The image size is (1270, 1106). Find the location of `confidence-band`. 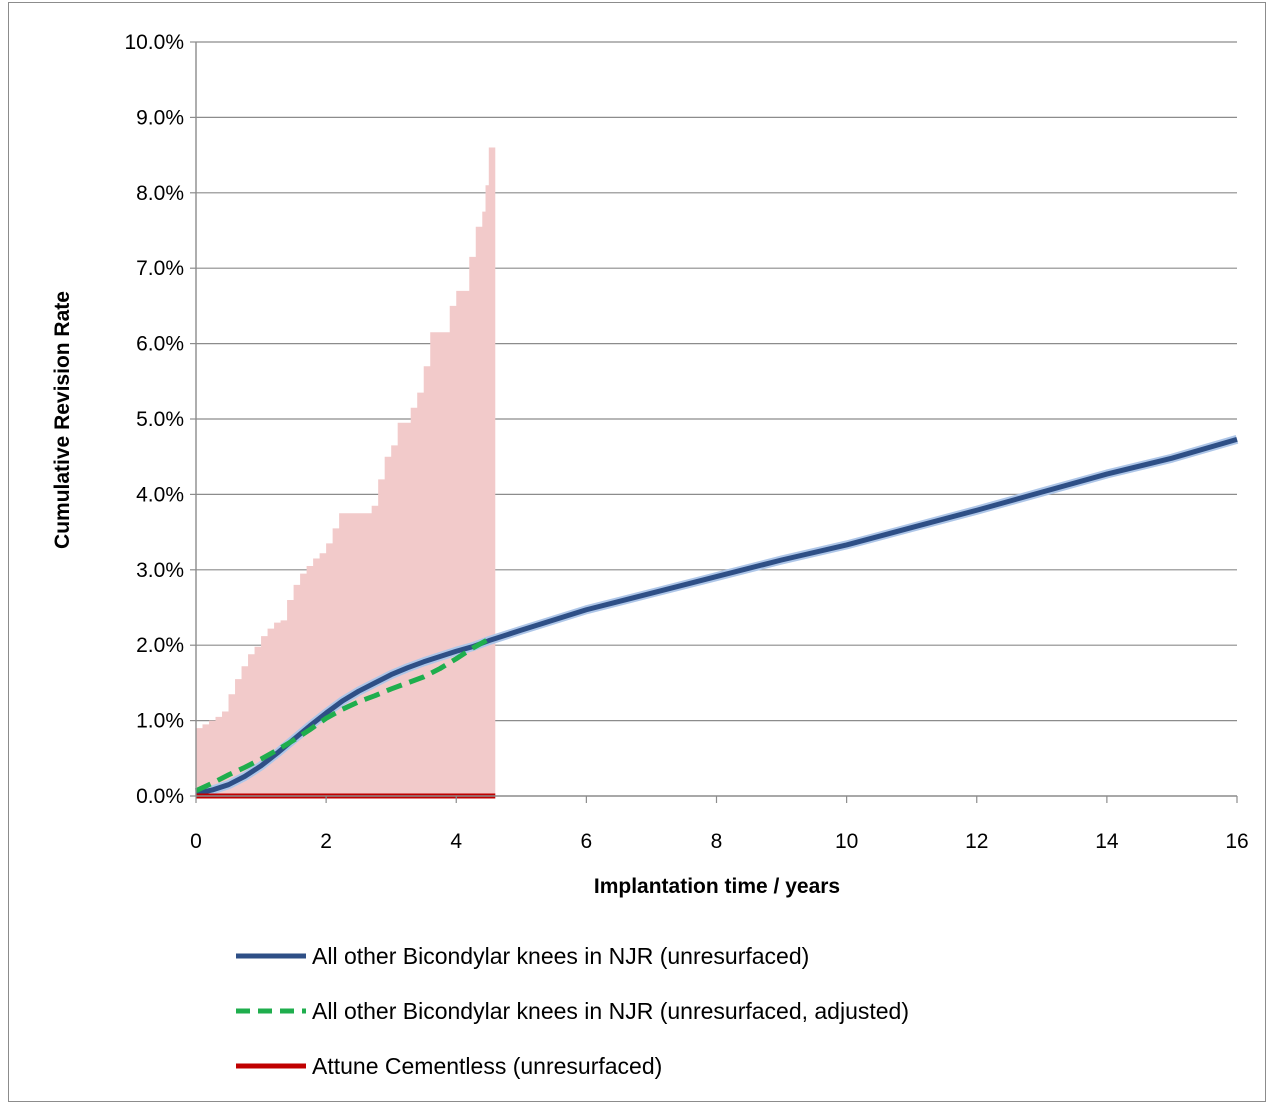

confidence-band is located at coordinates (346, 460).